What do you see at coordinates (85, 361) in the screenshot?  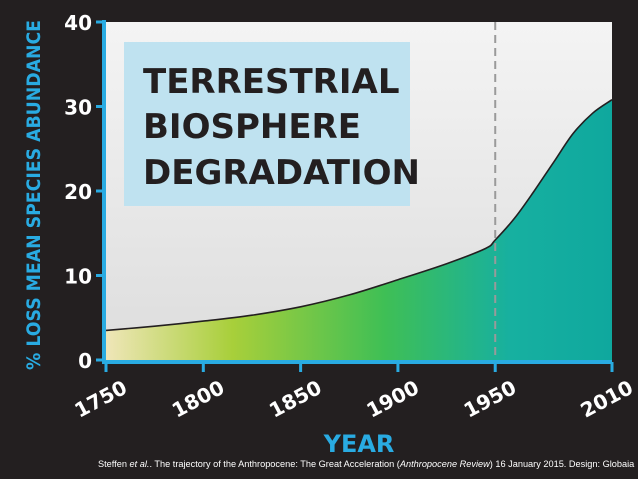 I see `y-tick-label: 0` at bounding box center [85, 361].